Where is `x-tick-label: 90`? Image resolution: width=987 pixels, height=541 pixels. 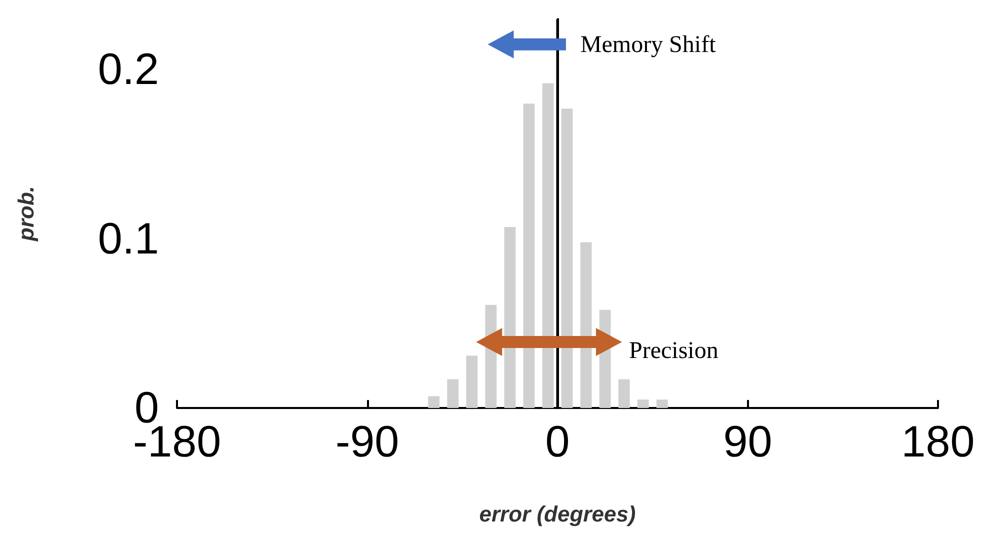 x-tick-label: 90 is located at coordinates (747, 442).